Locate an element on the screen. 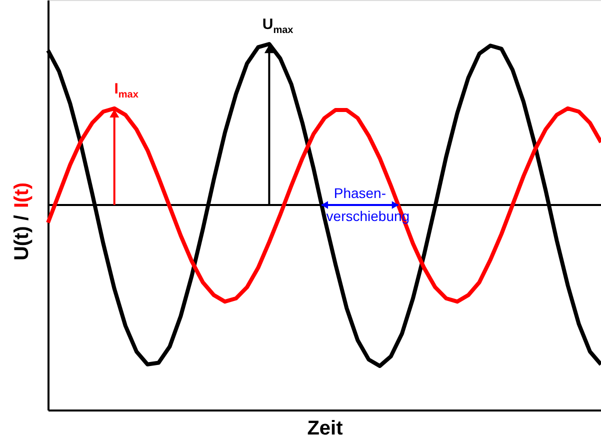 Image resolution: width=601 pixels, height=446 pixels. x-axis-title: Zeit is located at coordinates (325, 429).